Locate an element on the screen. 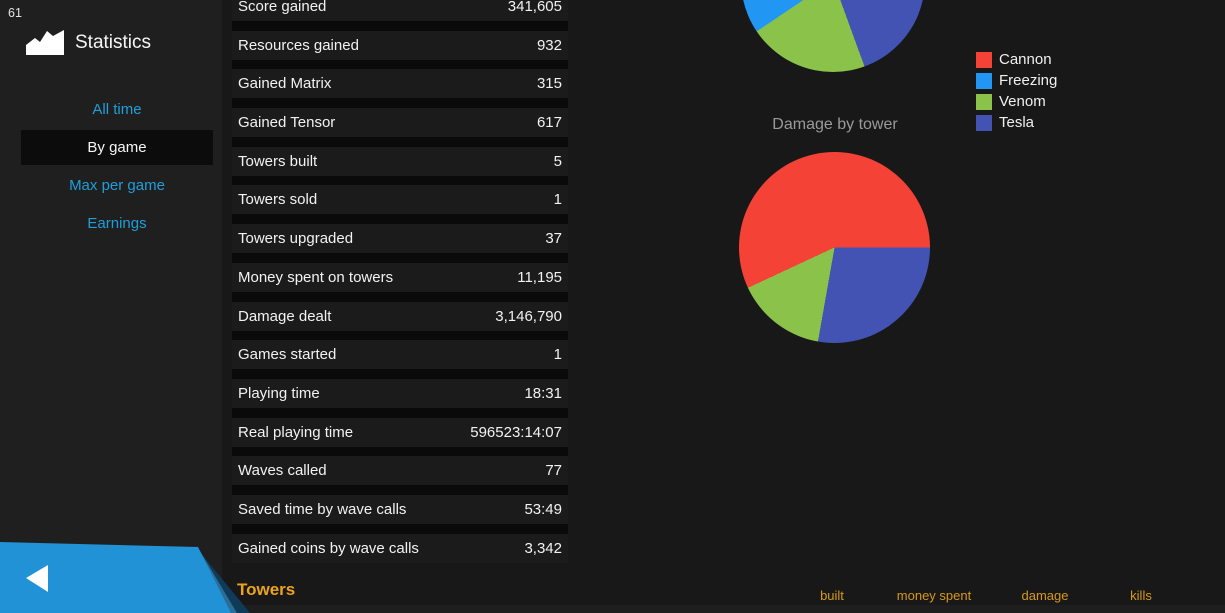 The image size is (1225, 613). back-ribbon is located at coordinates (125, 577).